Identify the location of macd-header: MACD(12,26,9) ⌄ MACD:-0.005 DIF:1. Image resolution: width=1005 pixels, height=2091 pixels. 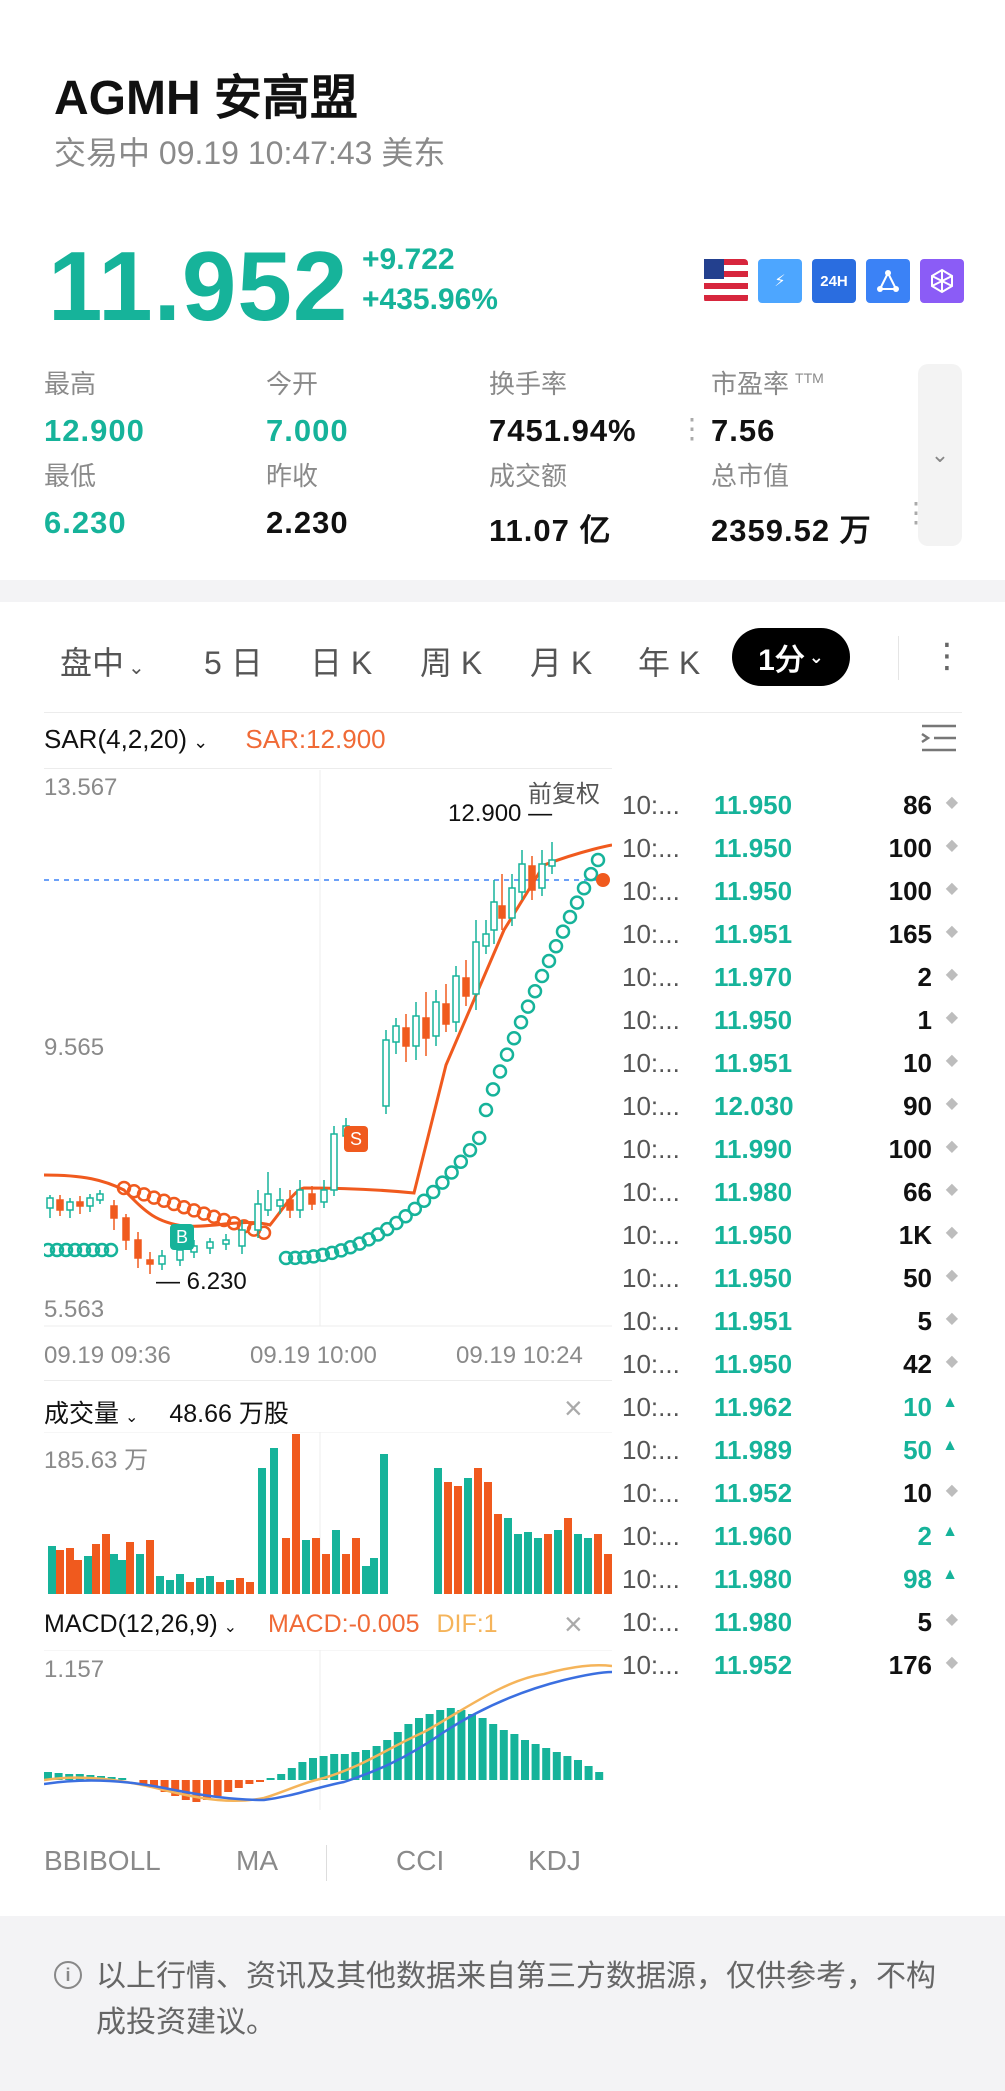
(271, 1624).